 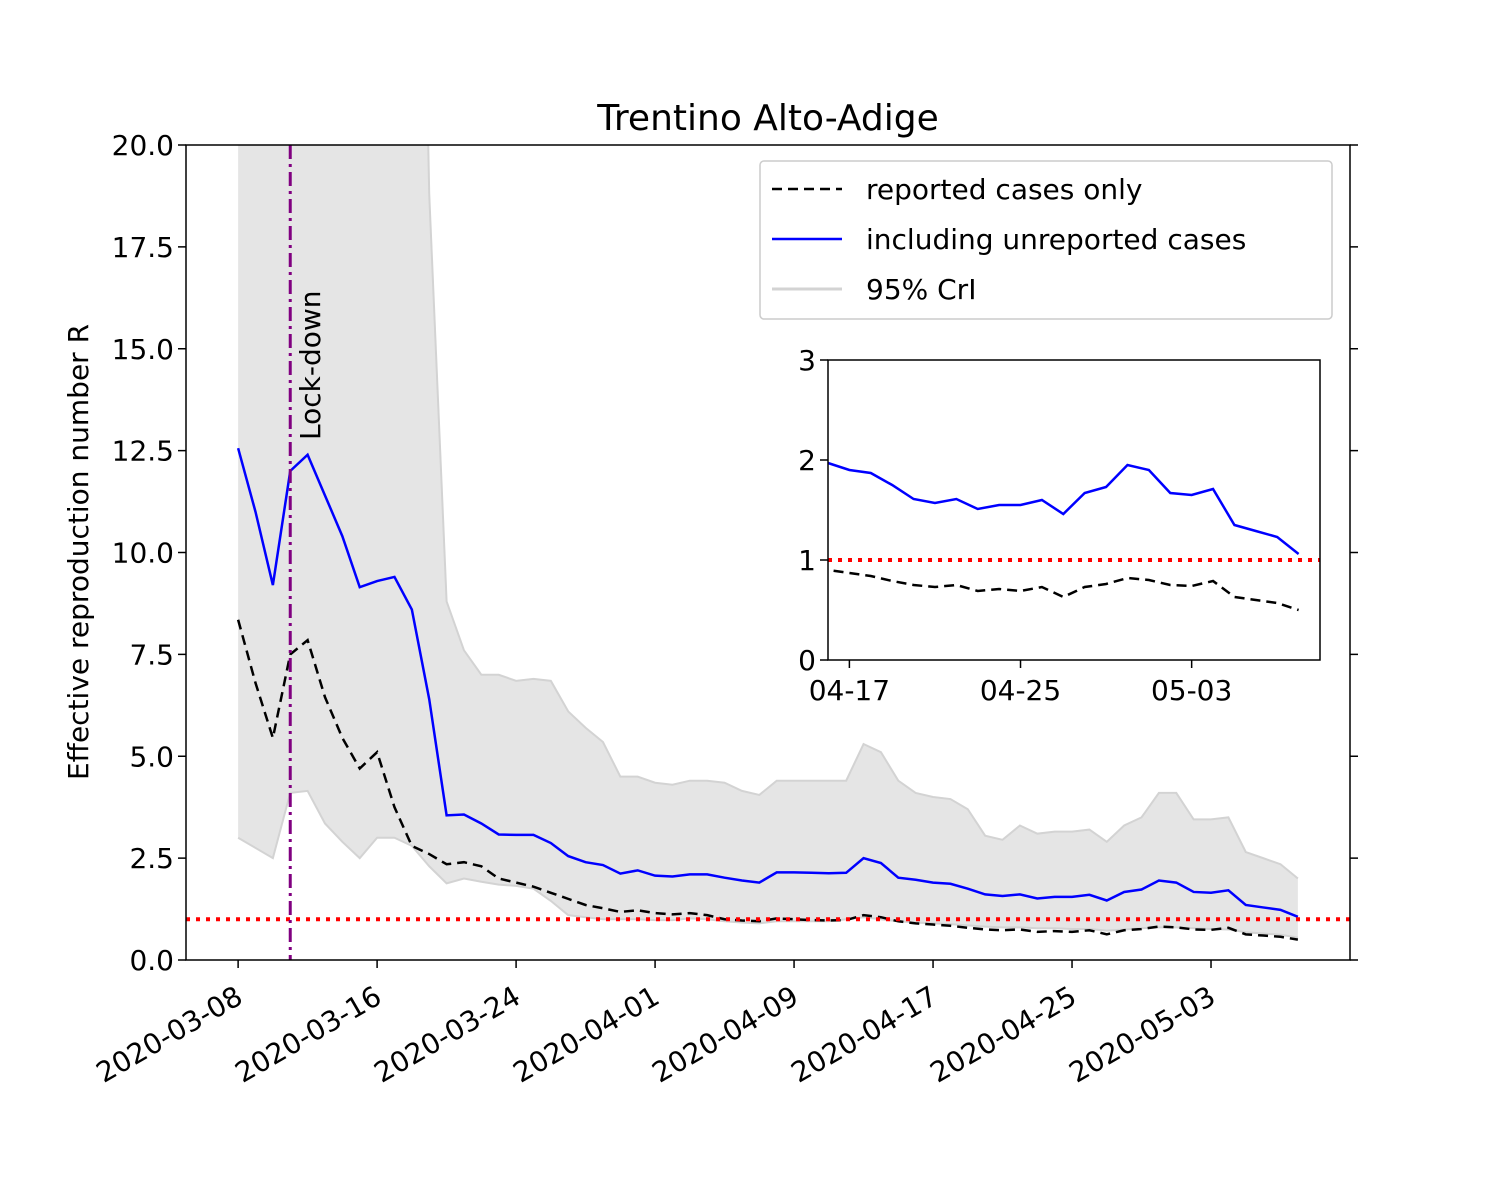 I want to click on y-axis-label: Effective reproduction number R, so click(x=78, y=552).